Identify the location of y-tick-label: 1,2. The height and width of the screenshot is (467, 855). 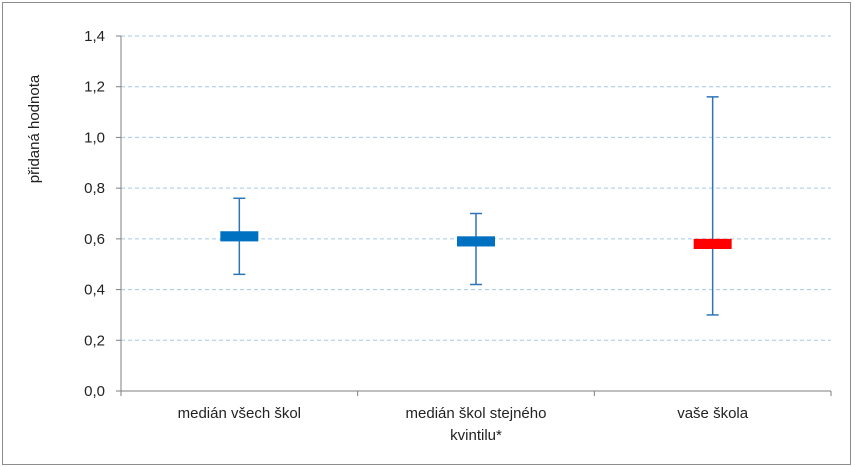
(94, 87).